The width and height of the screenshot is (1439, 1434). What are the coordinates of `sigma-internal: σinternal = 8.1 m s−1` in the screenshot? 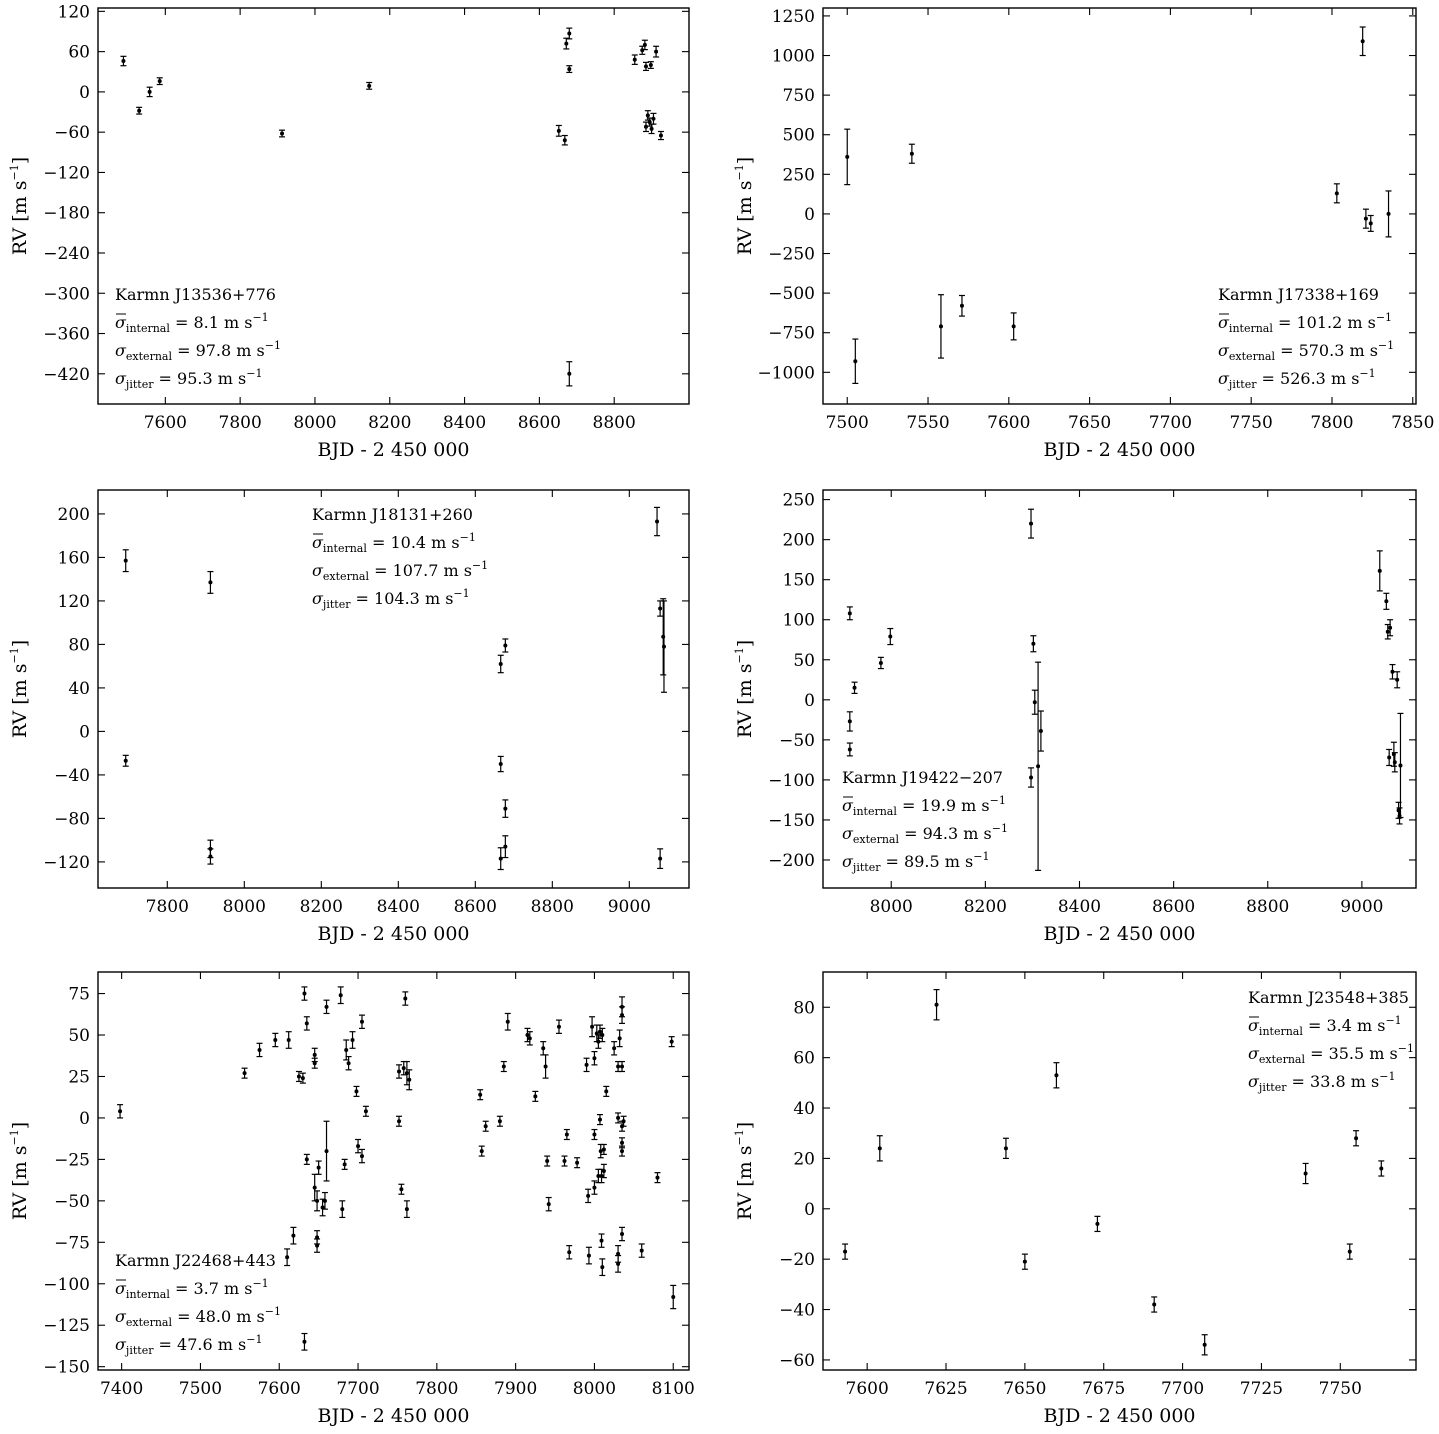 It's located at (192, 323).